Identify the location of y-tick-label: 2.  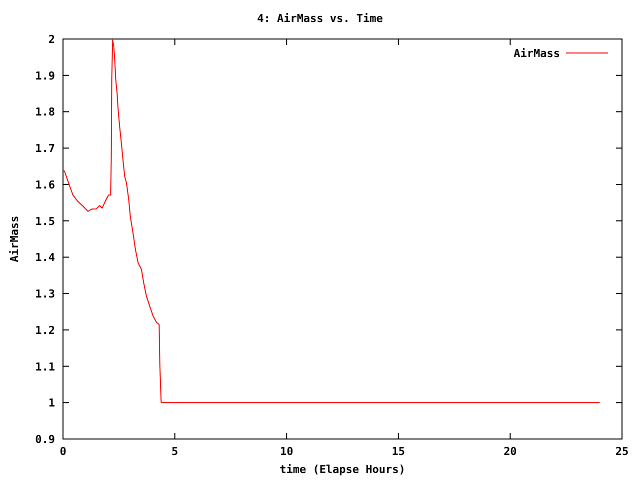
(51, 39).